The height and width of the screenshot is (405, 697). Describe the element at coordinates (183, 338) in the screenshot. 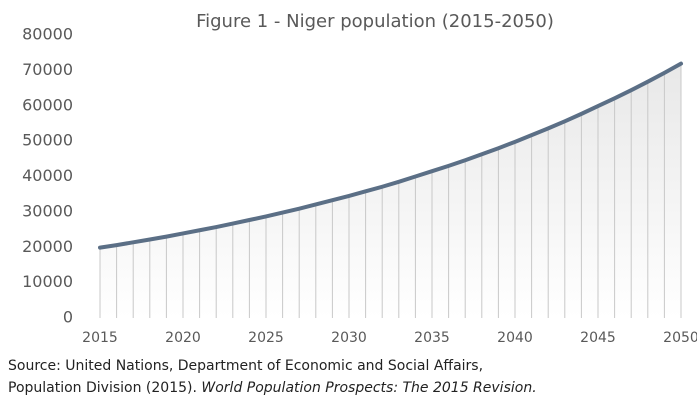

I see `x-tick-label: 2020` at that location.